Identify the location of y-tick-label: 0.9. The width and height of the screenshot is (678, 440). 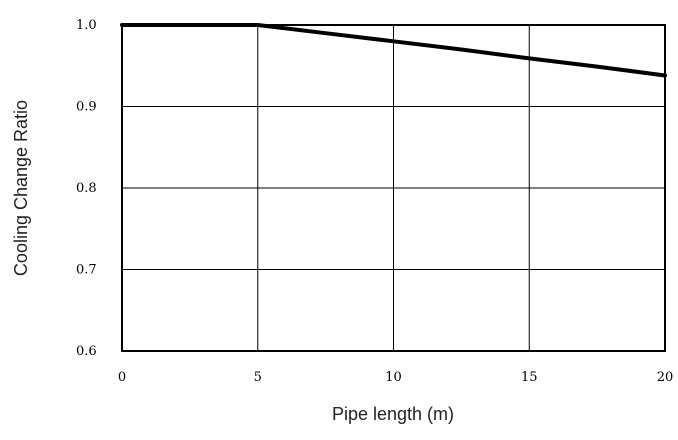
(86, 107).